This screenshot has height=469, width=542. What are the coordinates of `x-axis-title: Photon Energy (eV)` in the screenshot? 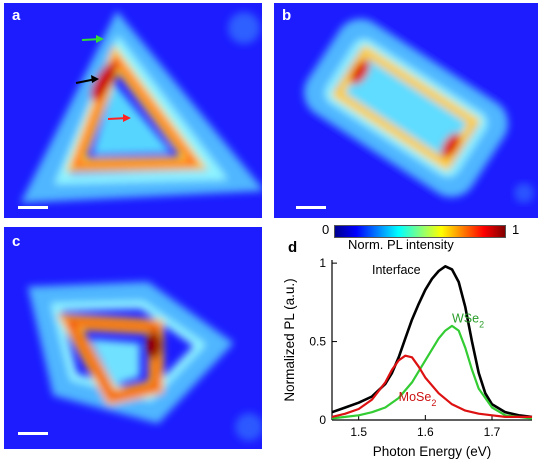 It's located at (432, 451).